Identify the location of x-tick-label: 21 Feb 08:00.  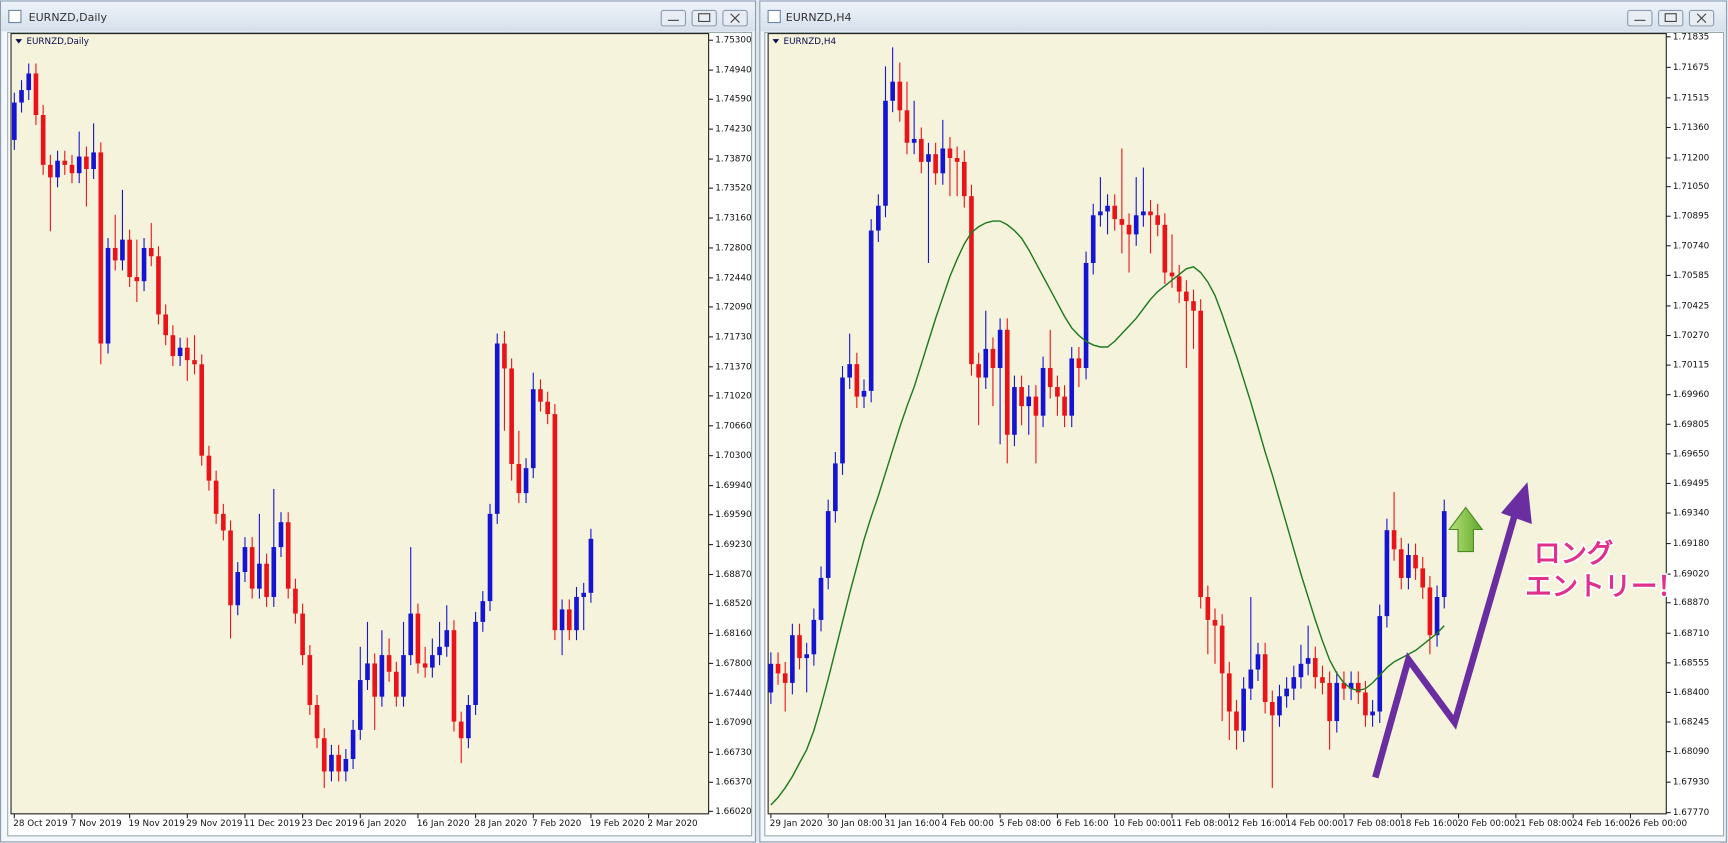
(1544, 824).